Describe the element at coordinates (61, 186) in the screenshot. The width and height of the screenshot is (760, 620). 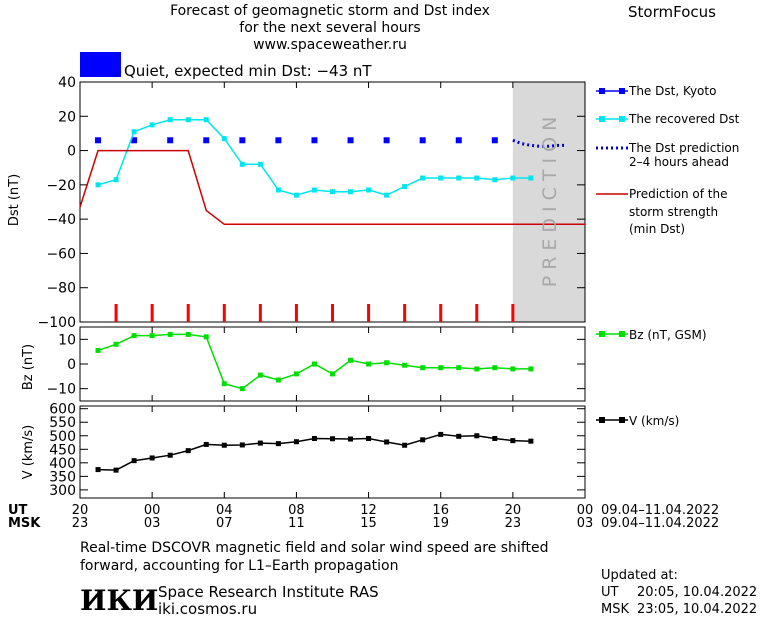
I see `y-tick-label: −20` at that location.